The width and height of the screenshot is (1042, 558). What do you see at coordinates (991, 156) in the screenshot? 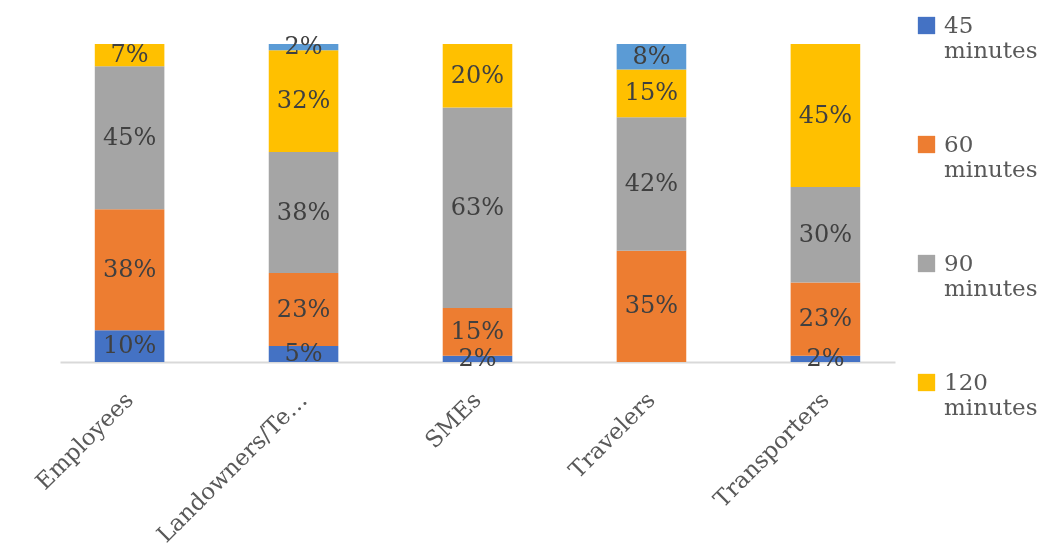
I see `legend-label: 60 minutes` at bounding box center [991, 156].